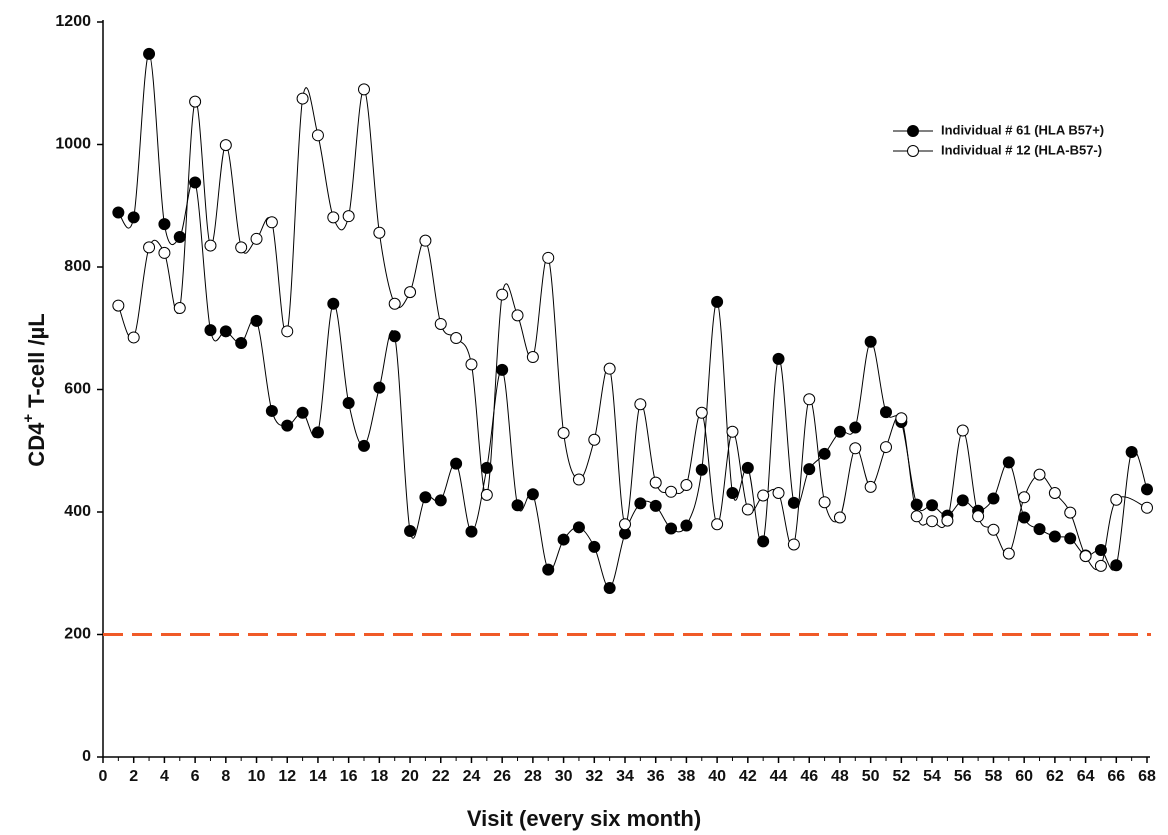  I want to click on x-tick-label: 34, so click(625, 776).